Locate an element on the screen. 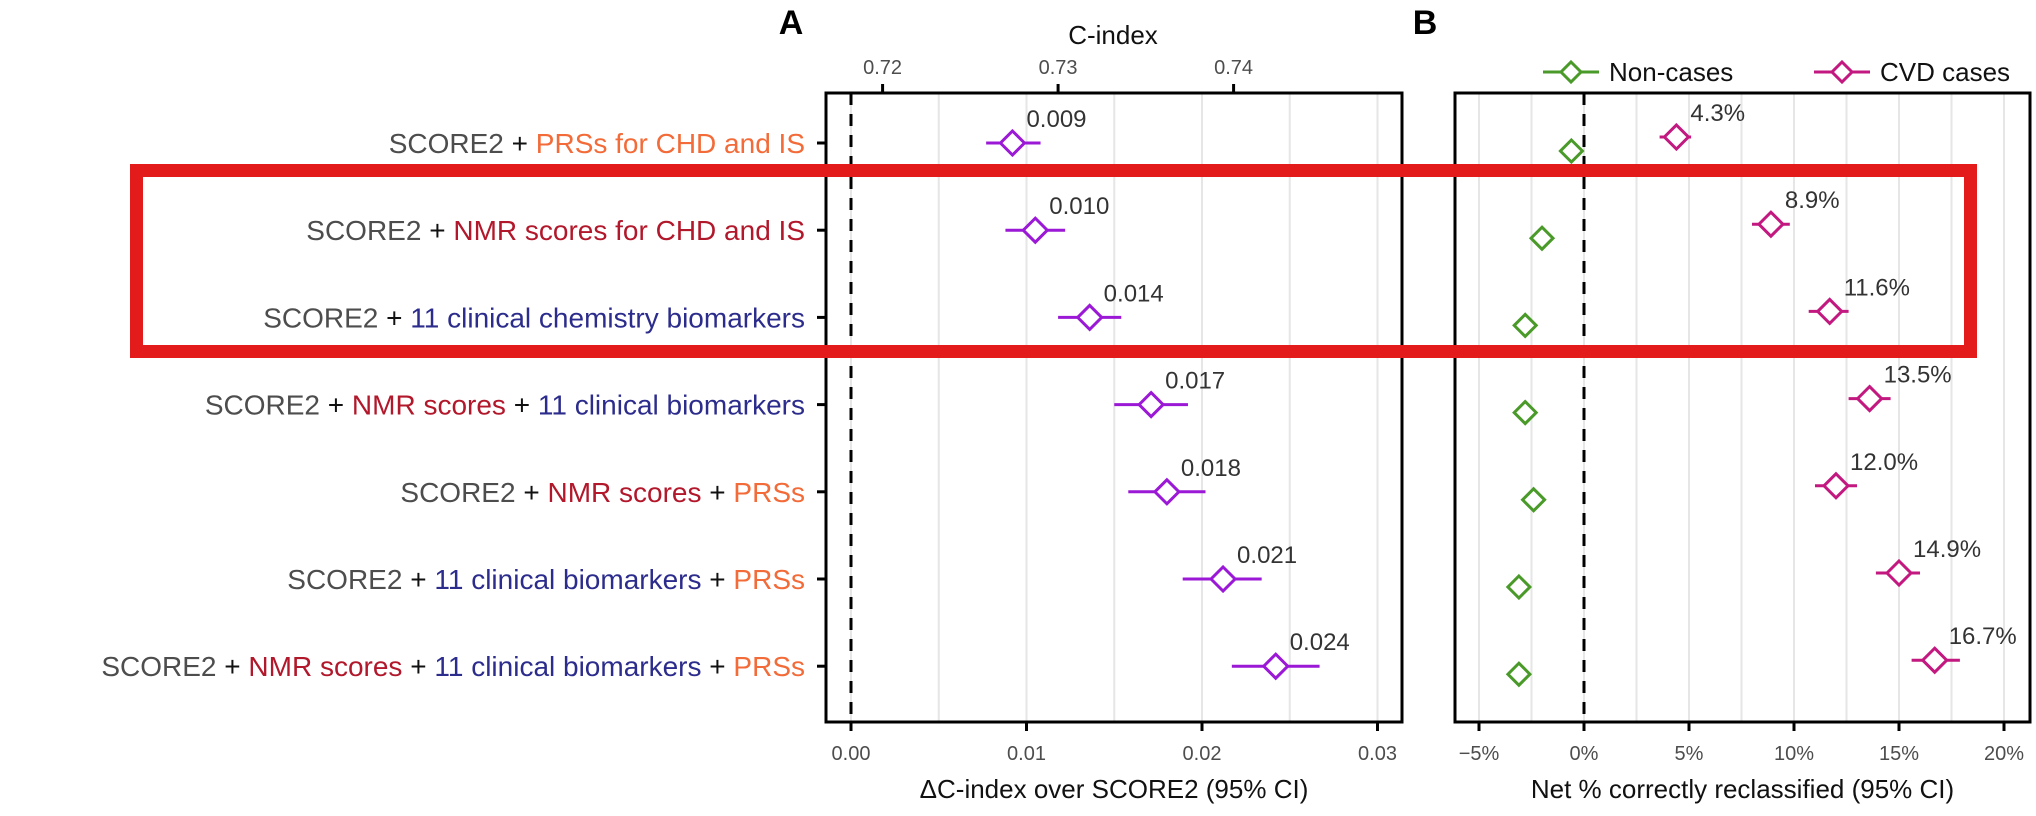 The height and width of the screenshot is (816, 2036). row-label: SCORE2 + NMR scores + PRSs is located at coordinates (602, 492).